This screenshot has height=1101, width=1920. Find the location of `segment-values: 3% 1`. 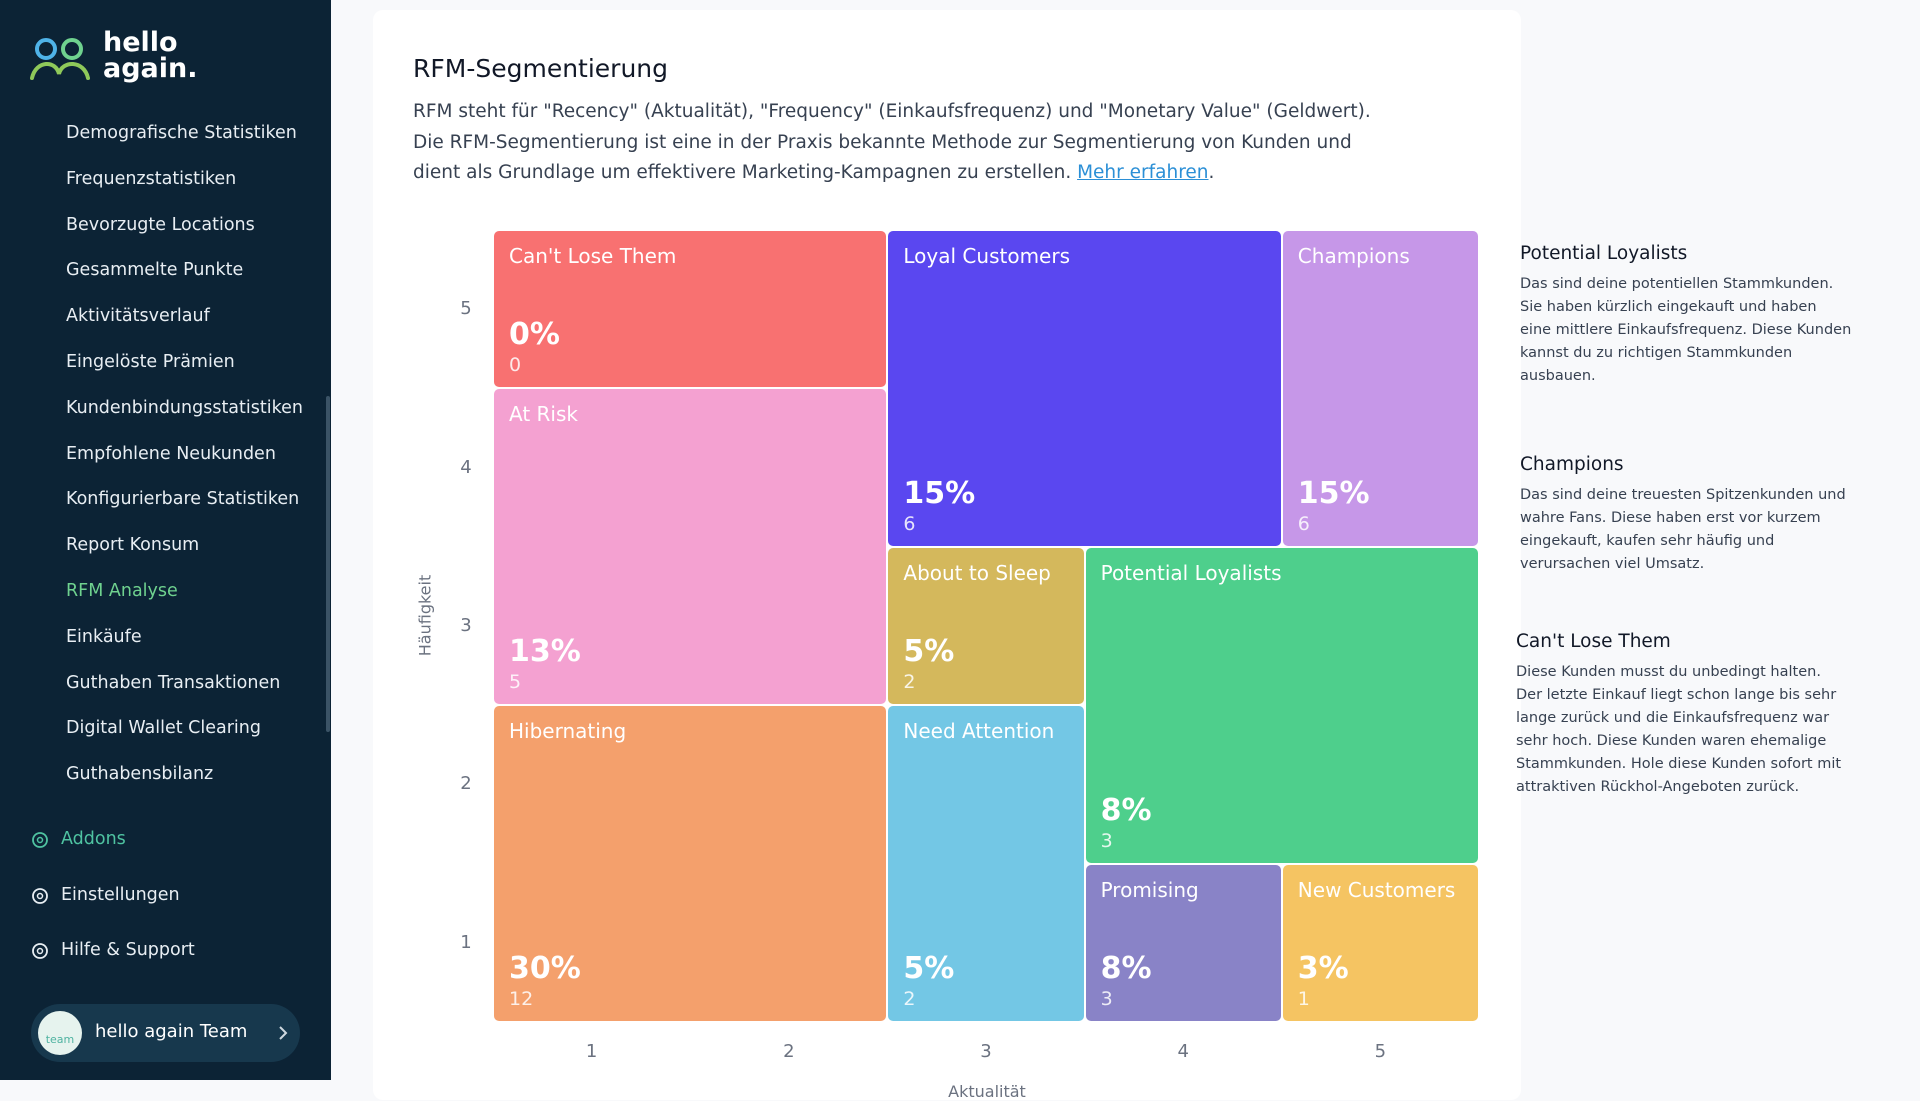

segment-values: 3% 1 is located at coordinates (1380, 981).